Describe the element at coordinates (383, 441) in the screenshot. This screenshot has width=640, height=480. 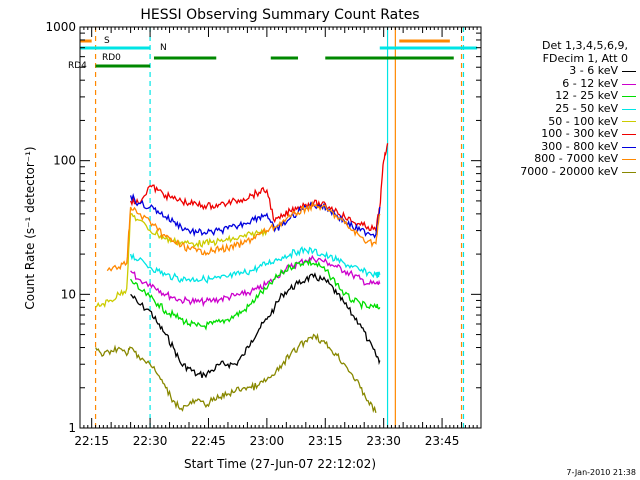
I see `x-tick-label: 23:30` at that location.